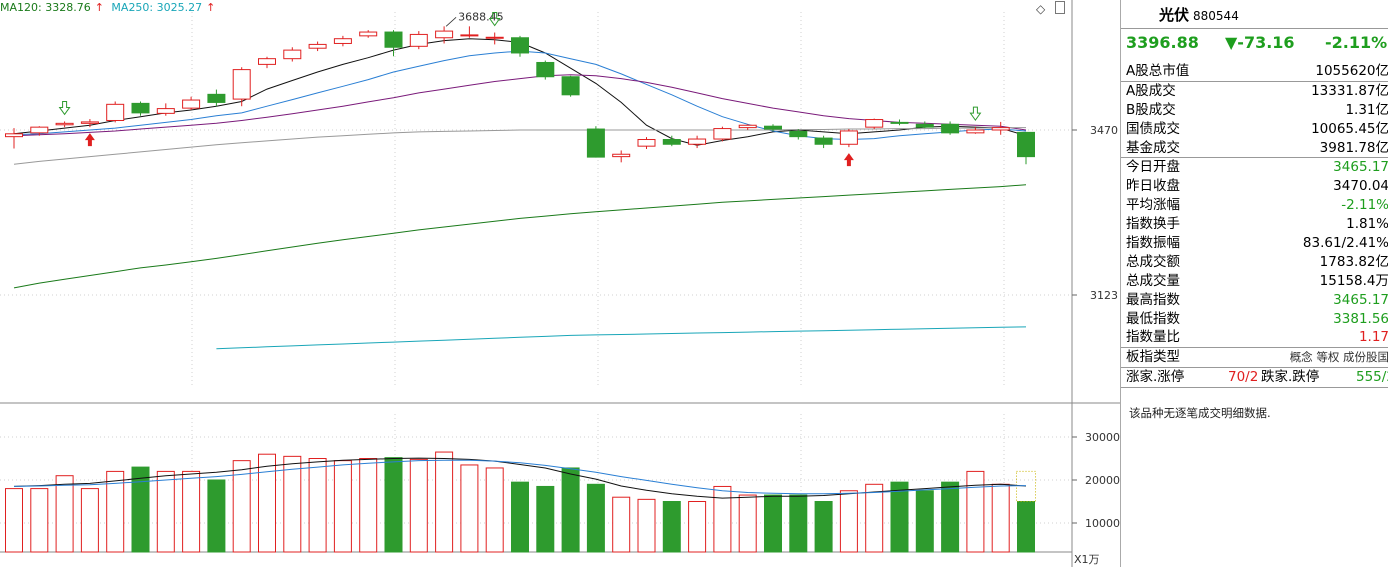 The height and width of the screenshot is (567, 1388). Describe the element at coordinates (1254, 148) in the screenshot. I see `stat-row: 基金成交 3981.78亿` at that location.